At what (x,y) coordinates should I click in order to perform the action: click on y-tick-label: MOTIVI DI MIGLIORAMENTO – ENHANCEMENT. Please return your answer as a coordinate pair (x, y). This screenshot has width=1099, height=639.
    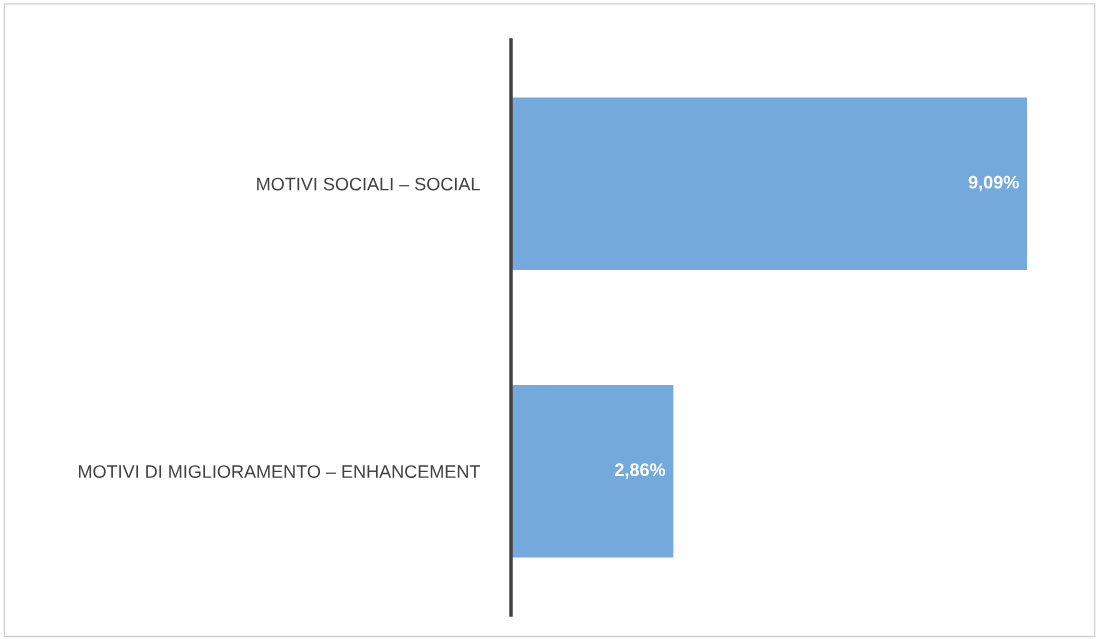
    Looking at the image, I should click on (279, 471).